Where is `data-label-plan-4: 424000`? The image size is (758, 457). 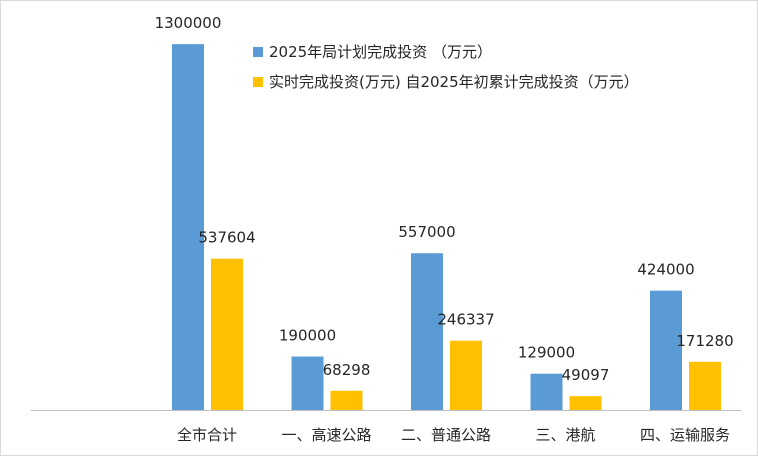
data-label-plan-4: 424000 is located at coordinates (665, 270).